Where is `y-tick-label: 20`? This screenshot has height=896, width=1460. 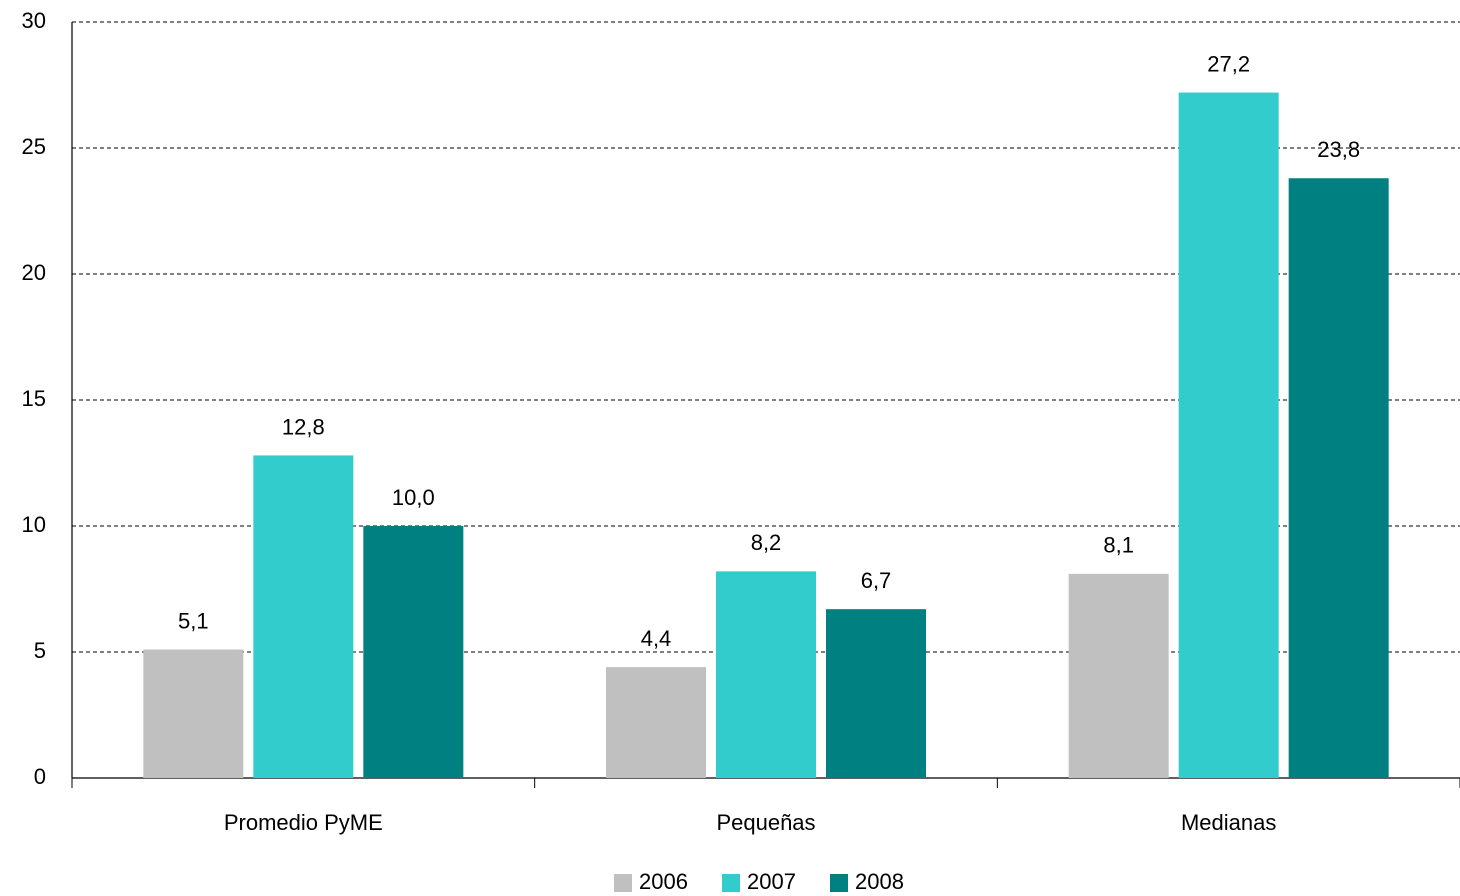
y-tick-label: 20 is located at coordinates (34, 272).